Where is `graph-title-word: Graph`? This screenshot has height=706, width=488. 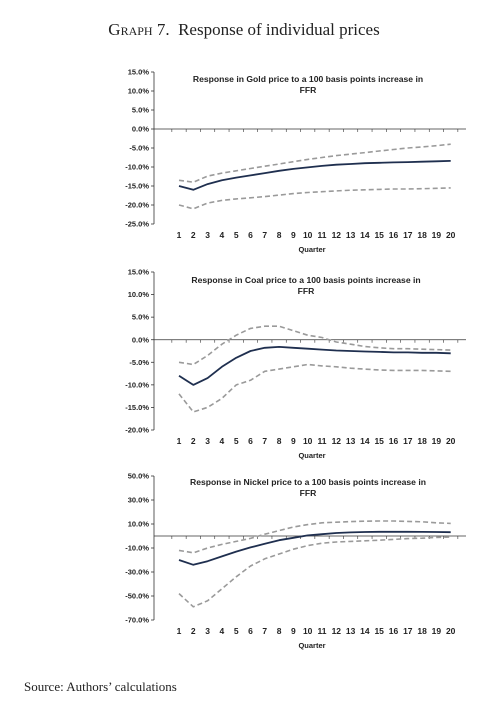 graph-title-word: Graph is located at coordinates (130, 29).